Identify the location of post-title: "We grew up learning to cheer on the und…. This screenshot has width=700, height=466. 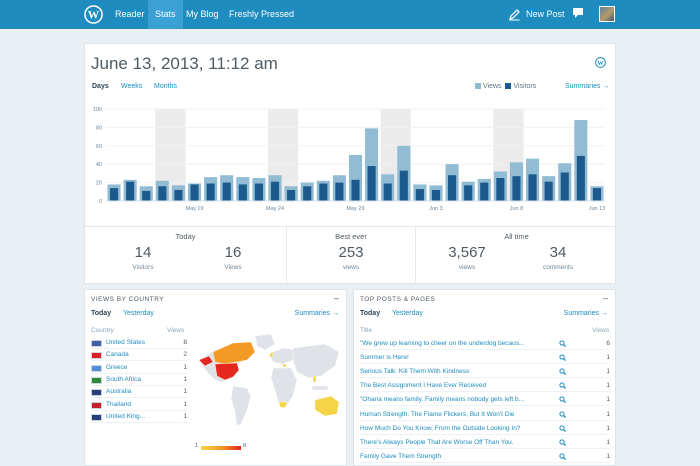
(442, 343).